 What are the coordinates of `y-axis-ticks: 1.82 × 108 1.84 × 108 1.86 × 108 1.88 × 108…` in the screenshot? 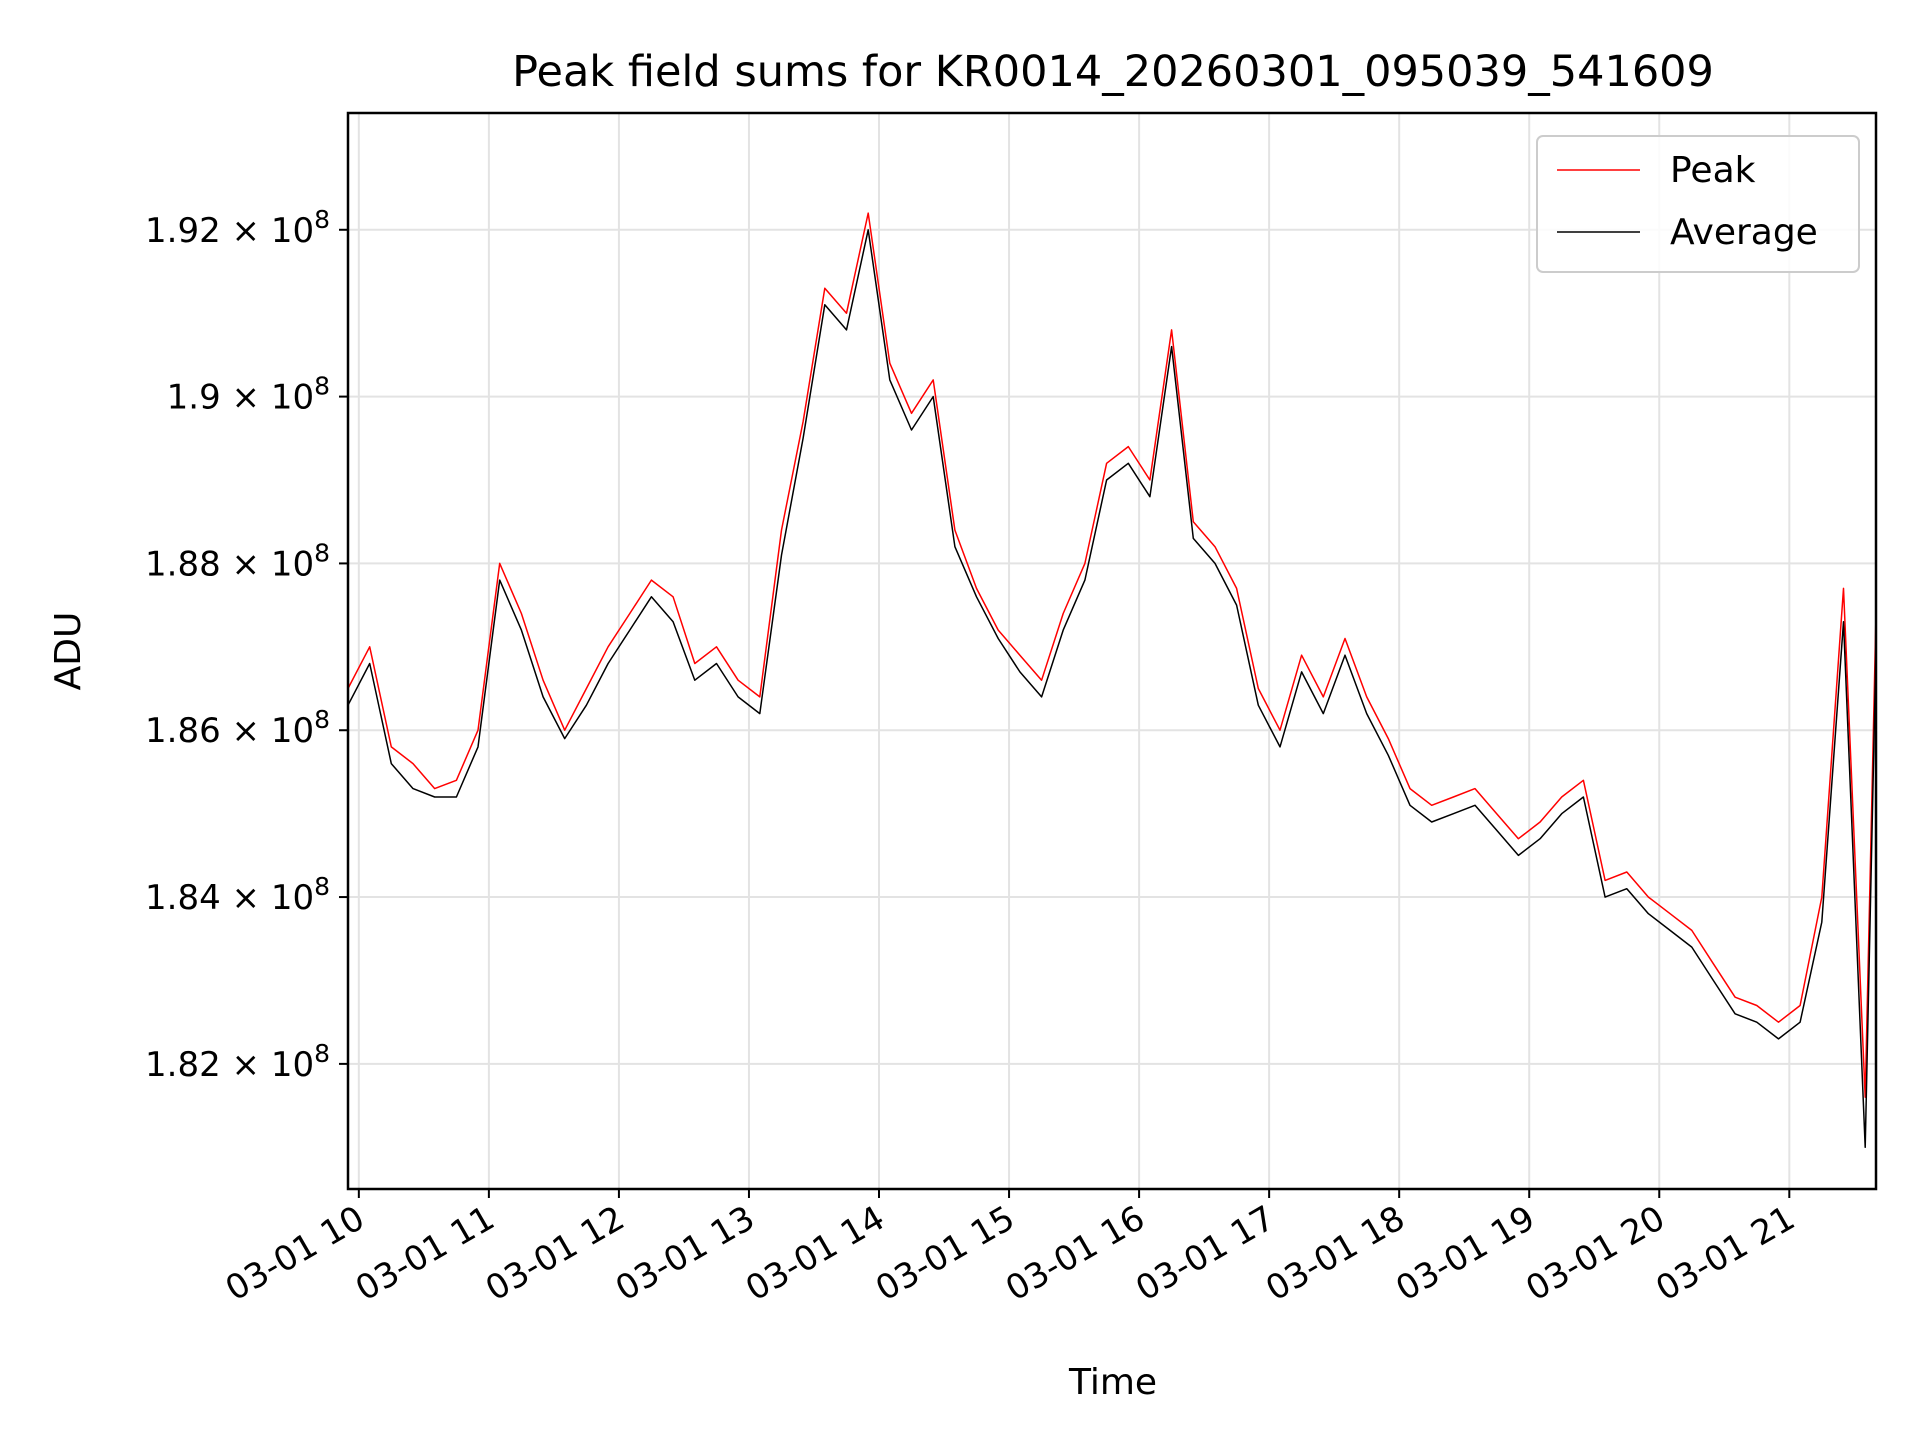 It's located at (246, 645).